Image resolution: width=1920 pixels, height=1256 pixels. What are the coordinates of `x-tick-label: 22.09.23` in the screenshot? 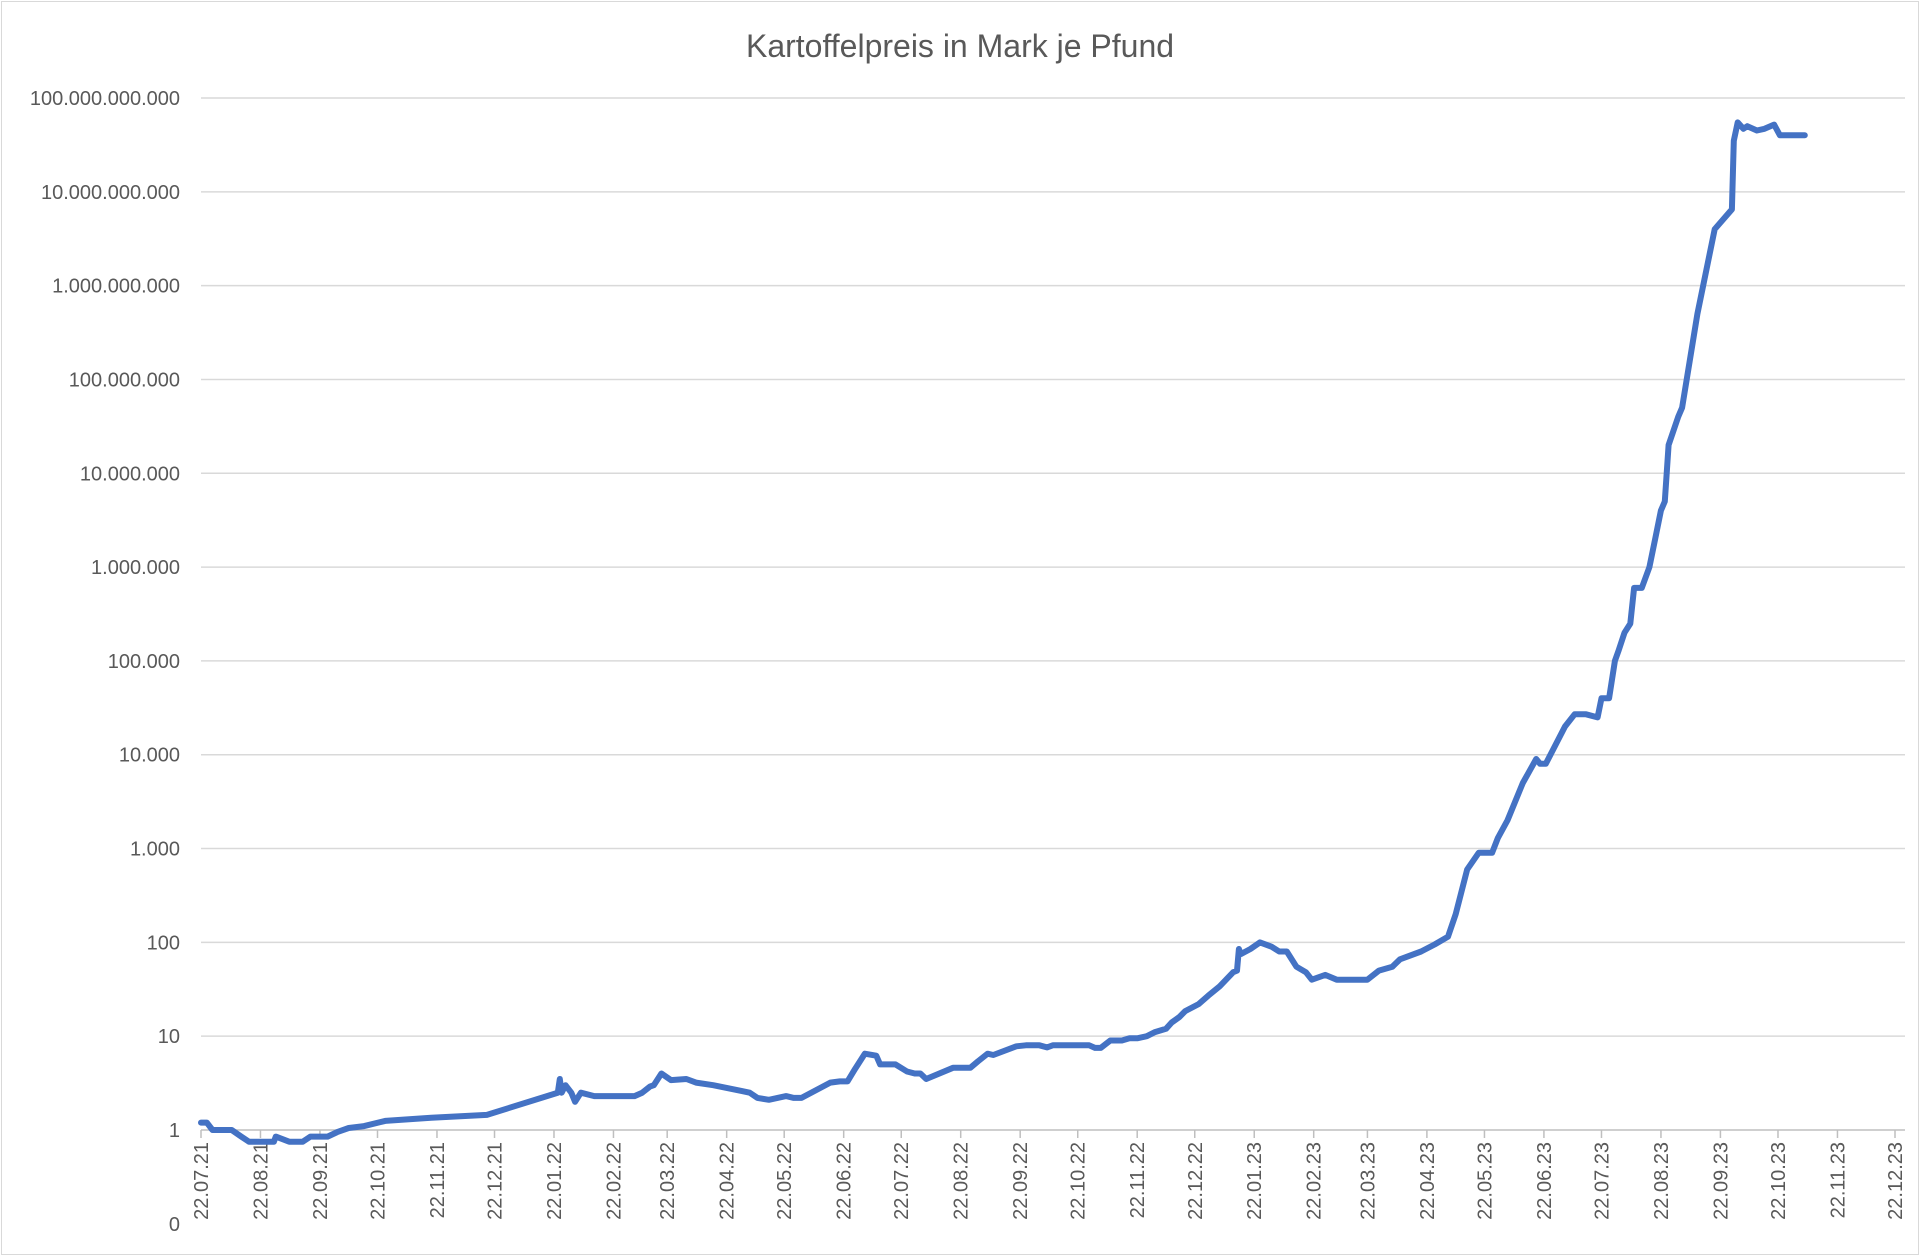 It's located at (1721, 1181).